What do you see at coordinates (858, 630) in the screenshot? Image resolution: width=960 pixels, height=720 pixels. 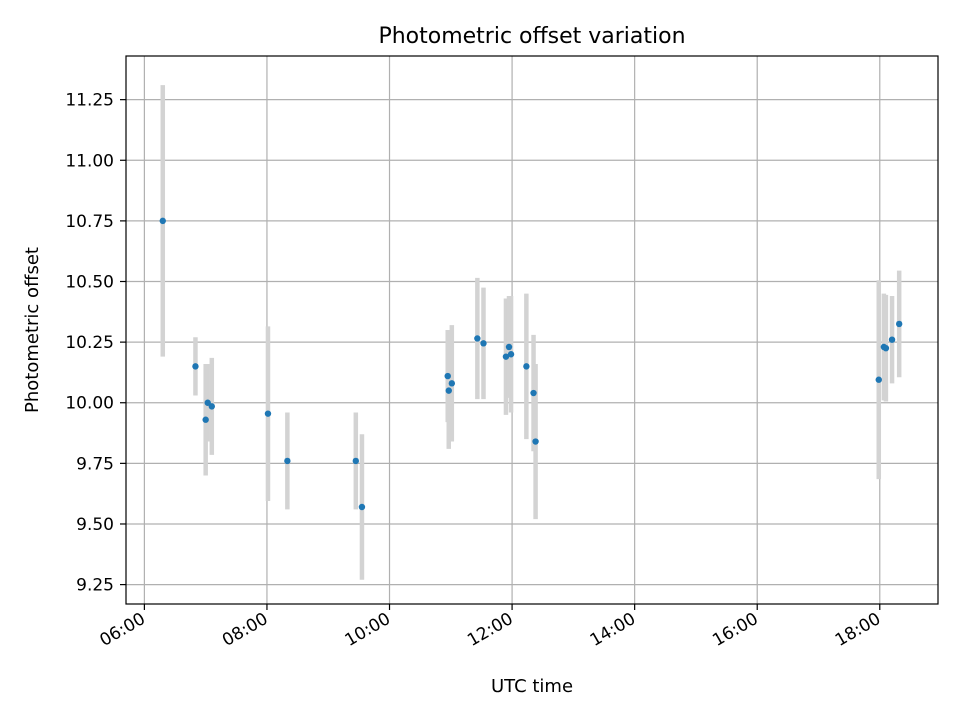 I see `x-tick-label: 18:00` at bounding box center [858, 630].